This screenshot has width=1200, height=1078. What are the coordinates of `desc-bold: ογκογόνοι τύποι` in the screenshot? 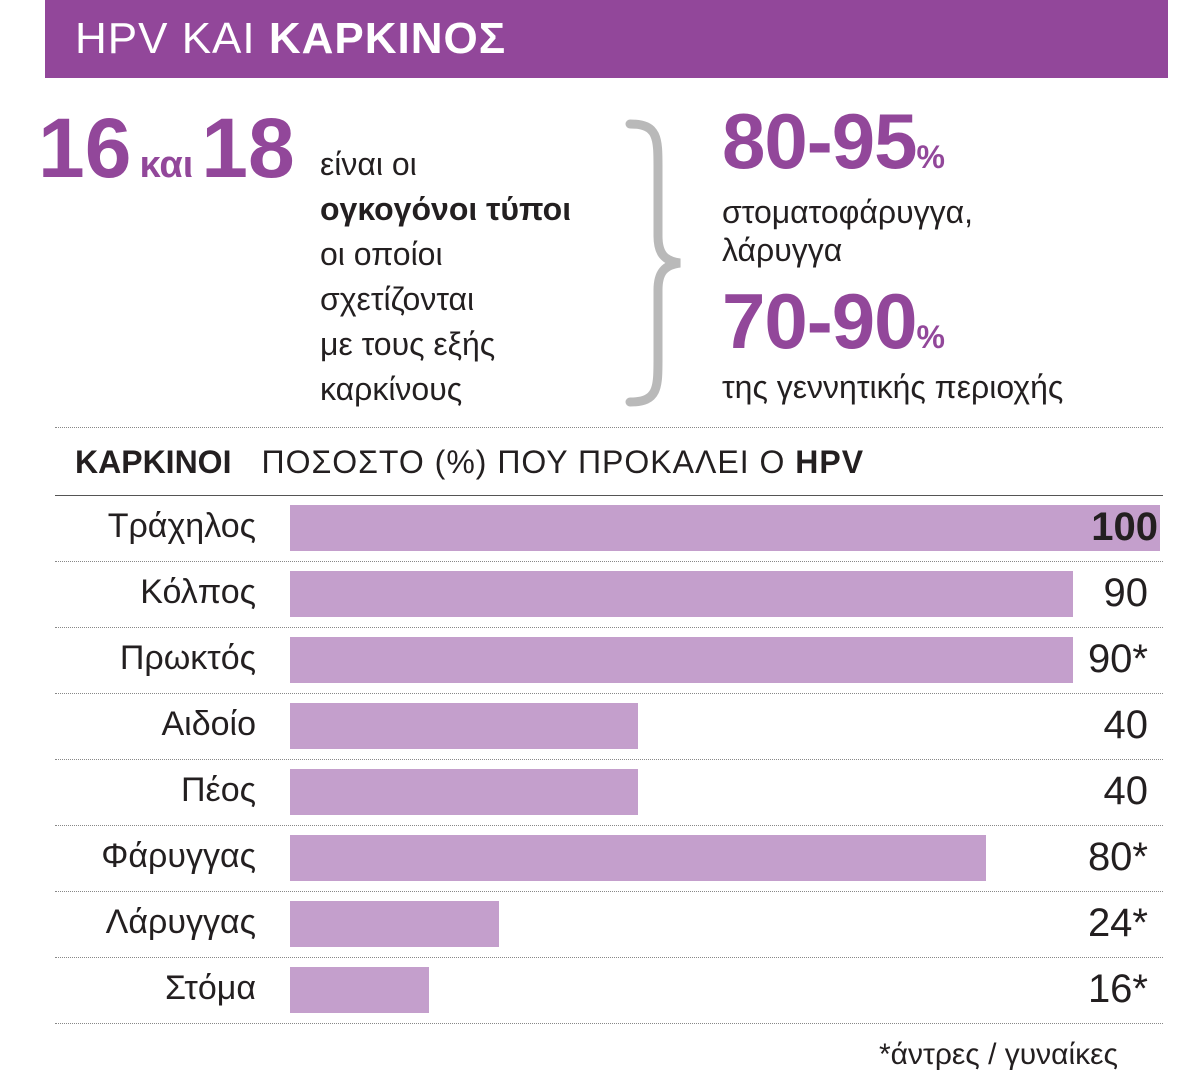 It's located at (446, 209).